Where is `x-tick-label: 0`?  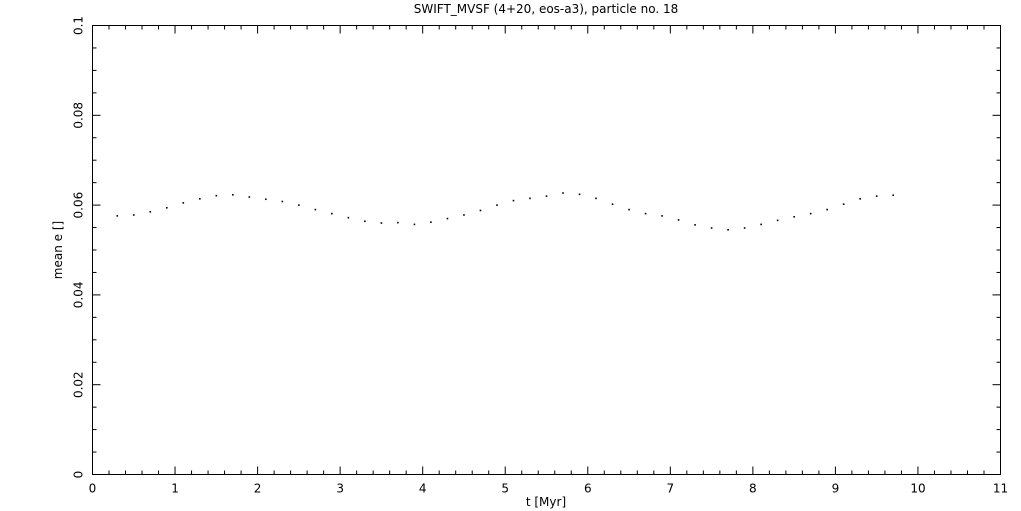
x-tick-label: 0 is located at coordinates (93, 489).